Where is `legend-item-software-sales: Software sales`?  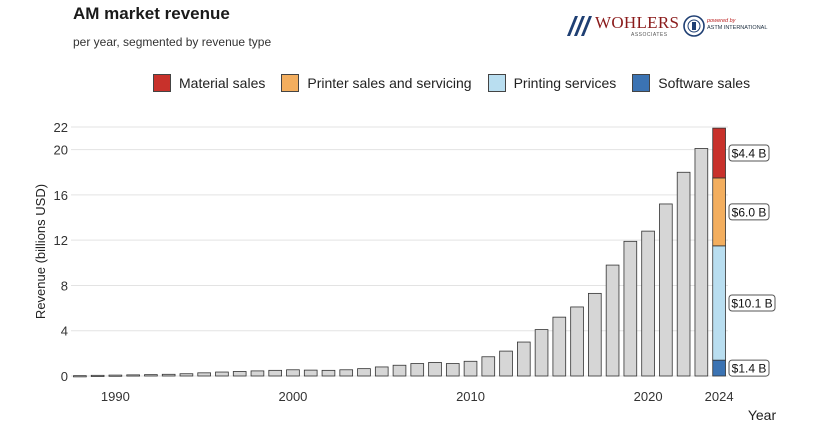
legend-item-software-sales: Software sales is located at coordinates (691, 83).